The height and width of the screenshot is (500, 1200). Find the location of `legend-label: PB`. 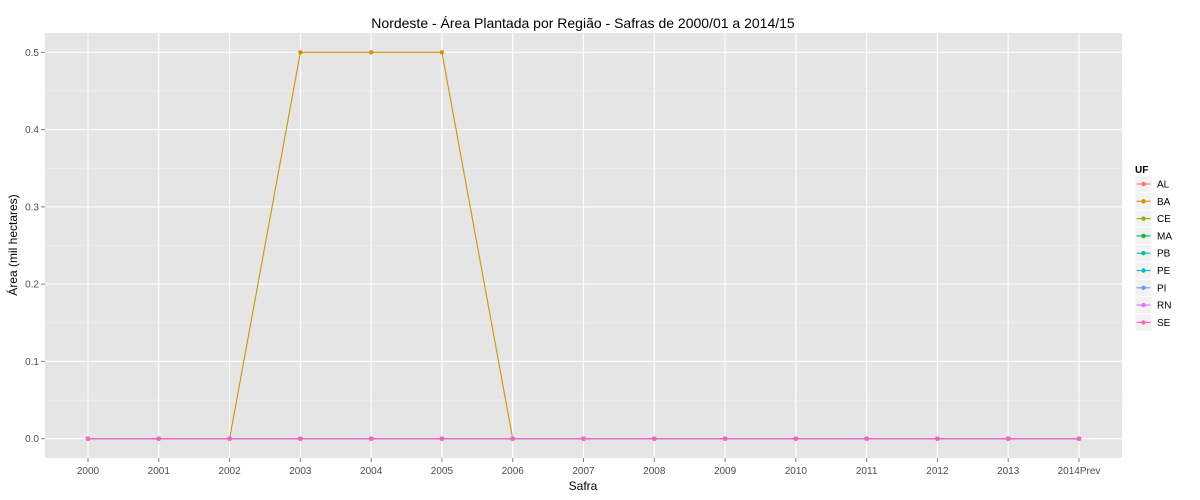

legend-label: PB is located at coordinates (1164, 254).